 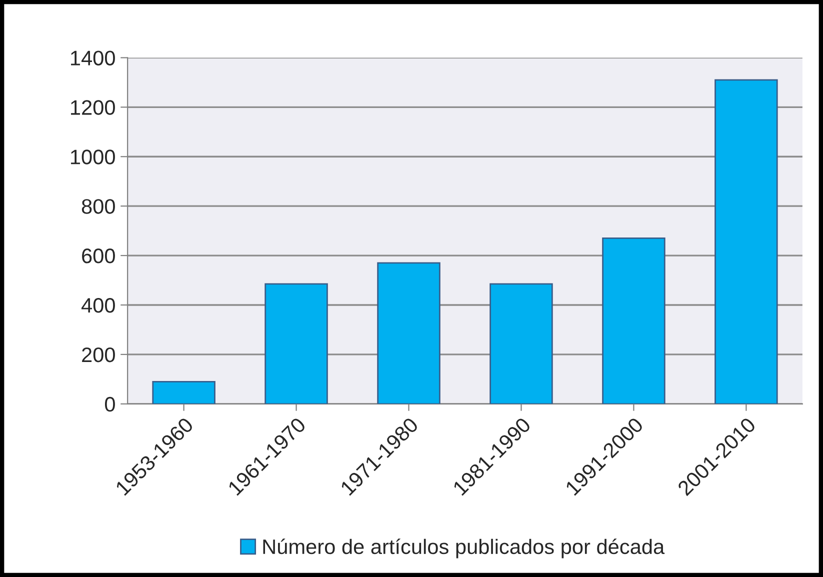 What do you see at coordinates (98, 256) in the screenshot?
I see `y-tick-label: 600` at bounding box center [98, 256].